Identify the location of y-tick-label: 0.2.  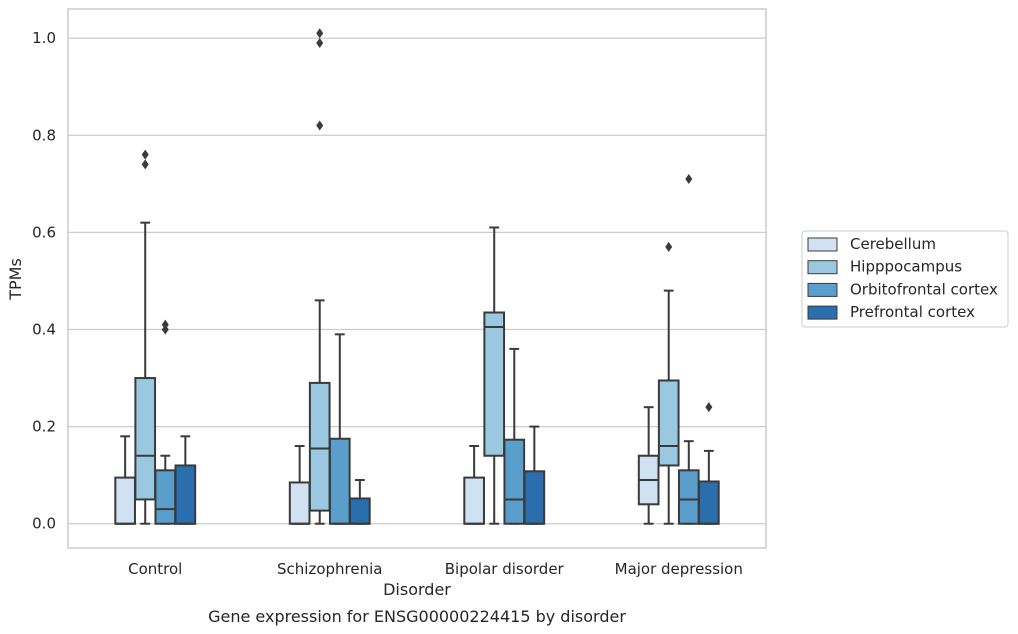
(44, 427).